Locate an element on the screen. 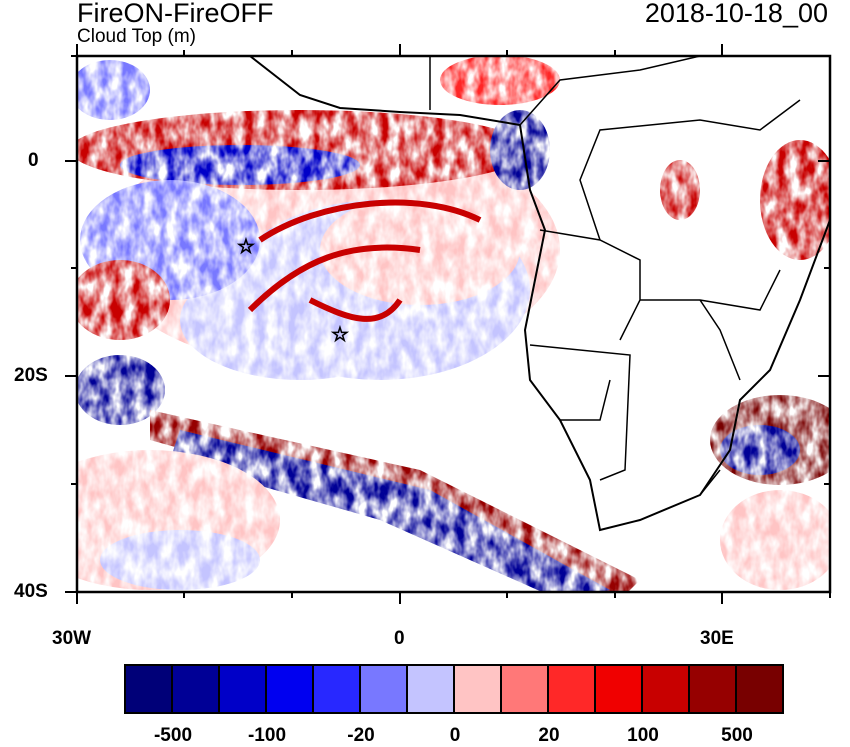 This screenshot has height=747, width=850. plot-subtitle: Cloud Top (m) is located at coordinates (136, 36).